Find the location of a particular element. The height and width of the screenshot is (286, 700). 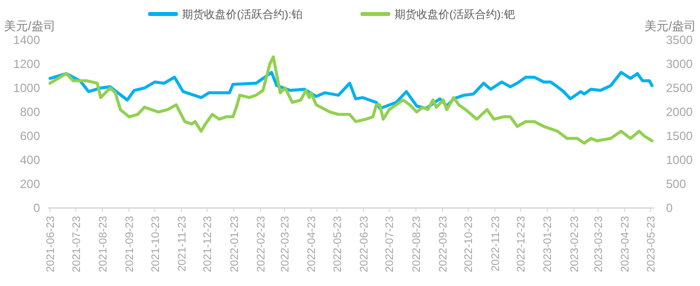

x-tick-label: 2022-01-23 is located at coordinates (234, 244).